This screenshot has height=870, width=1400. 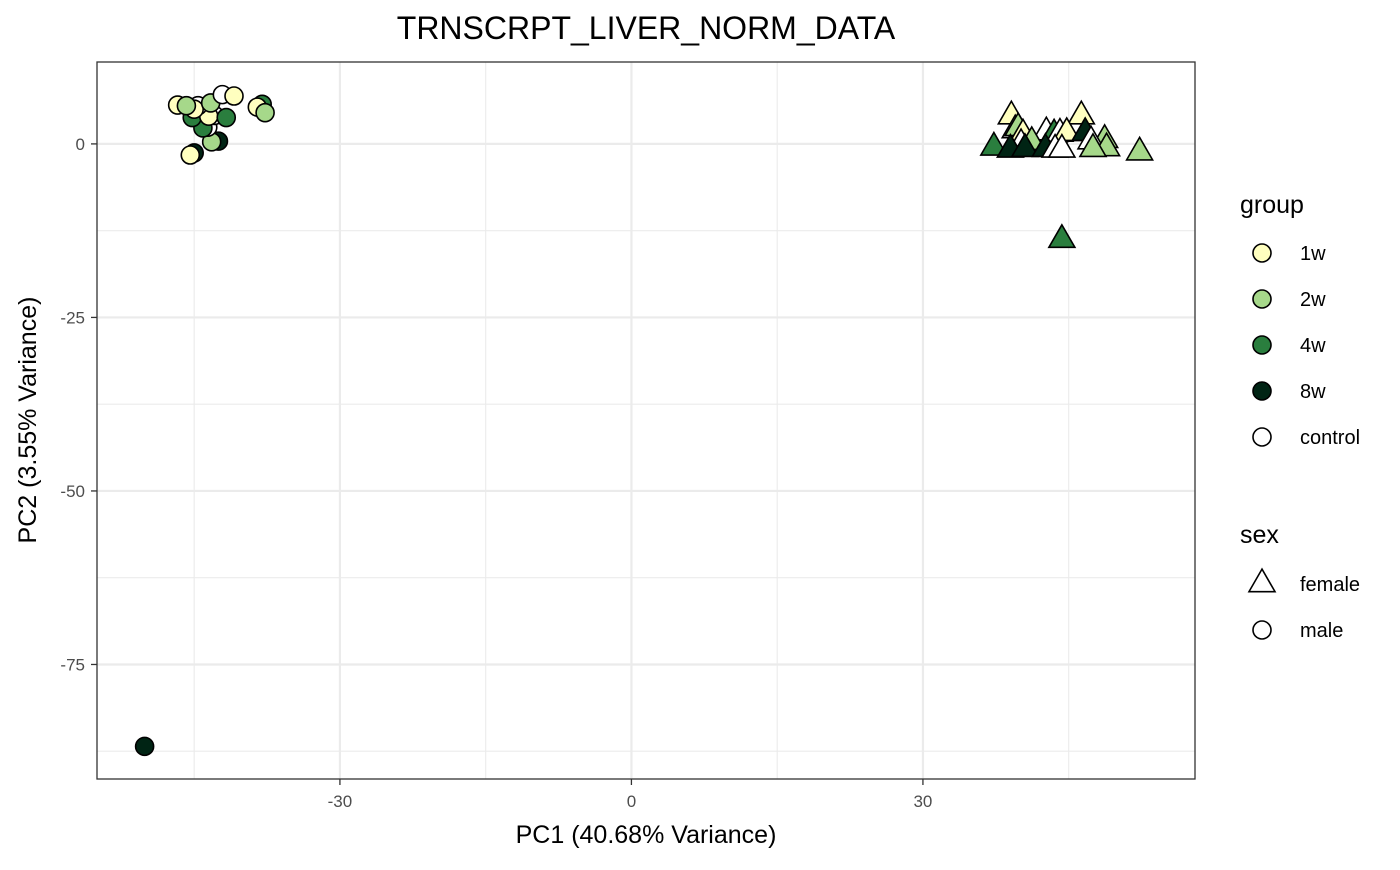 What do you see at coordinates (1262, 580) in the screenshot?
I see `legend-key-female` at bounding box center [1262, 580].